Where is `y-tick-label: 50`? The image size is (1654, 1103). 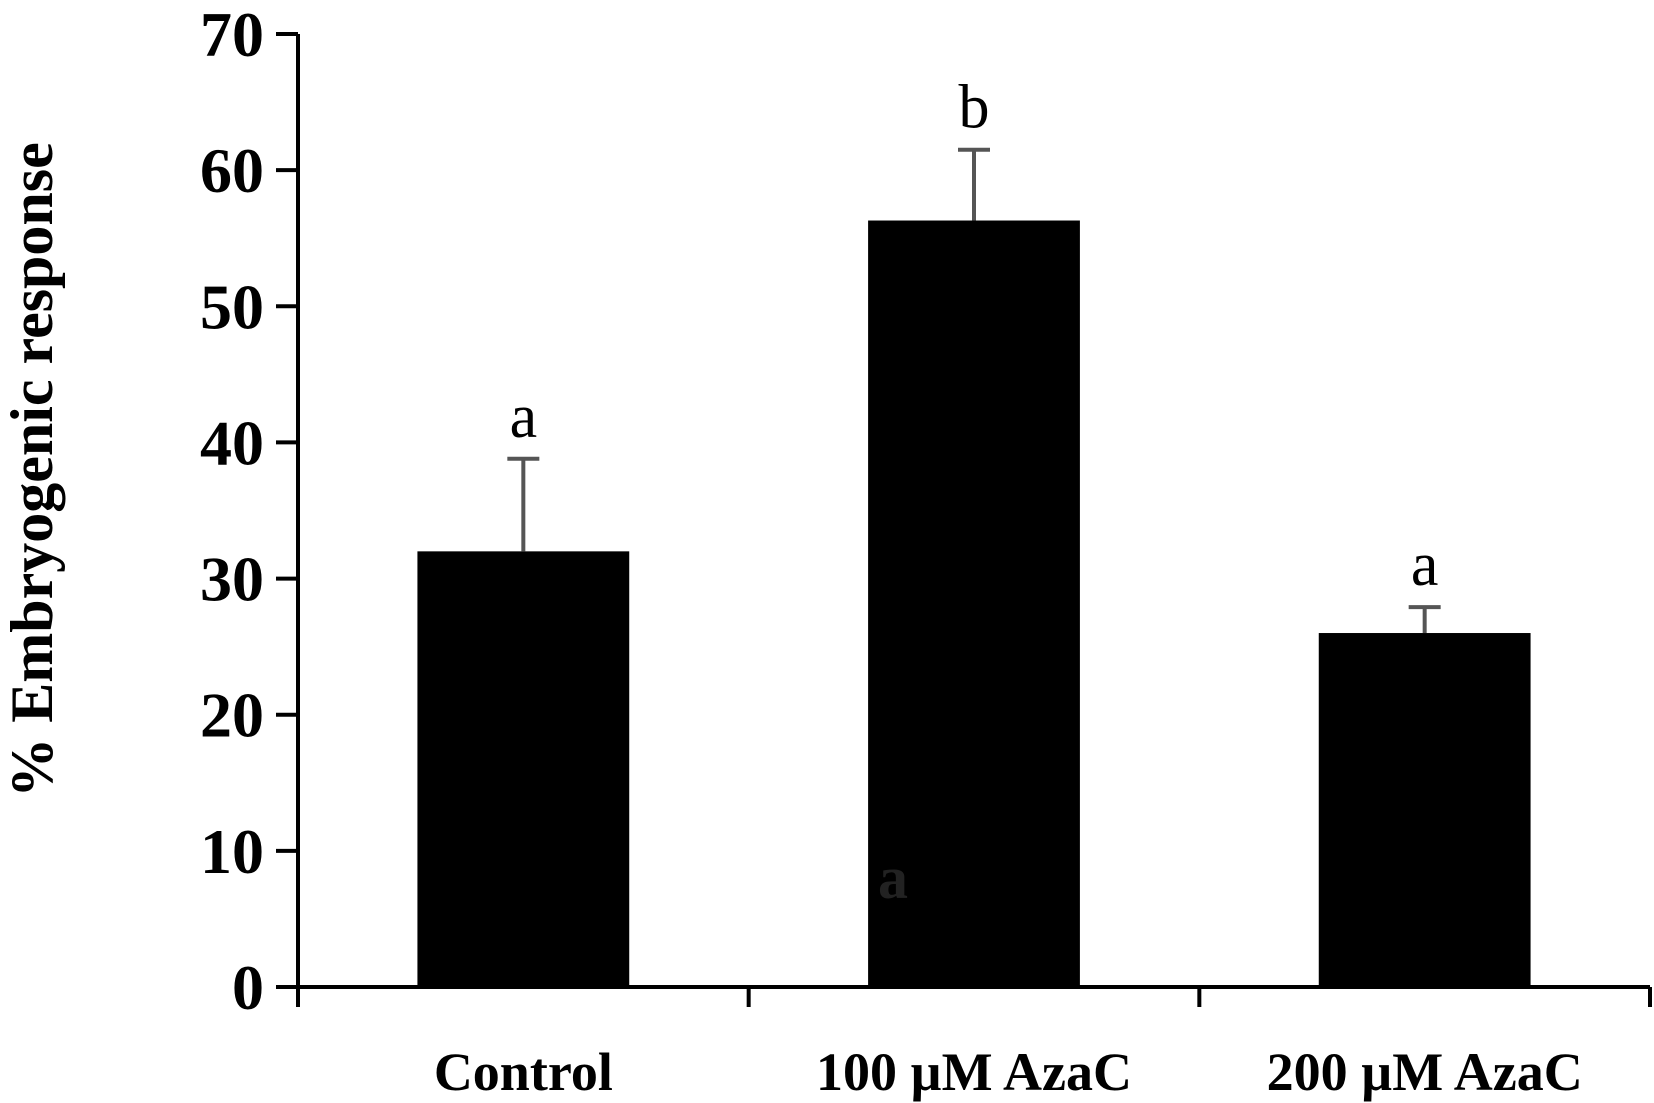
y-tick-label: 50 is located at coordinates (232, 306).